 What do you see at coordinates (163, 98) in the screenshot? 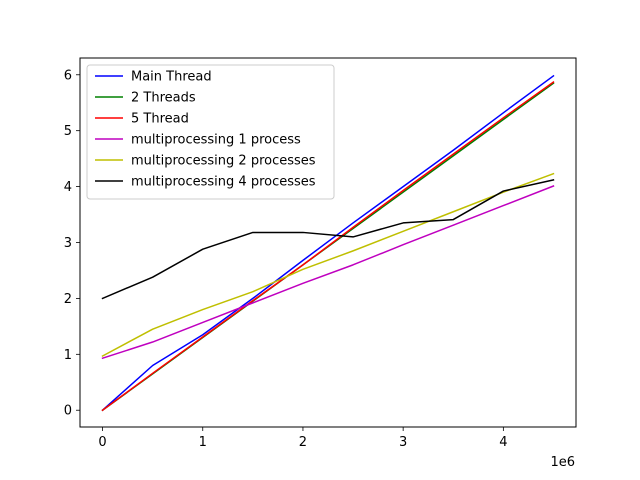
I see `legend-label: 2 Threads` at bounding box center [163, 98].